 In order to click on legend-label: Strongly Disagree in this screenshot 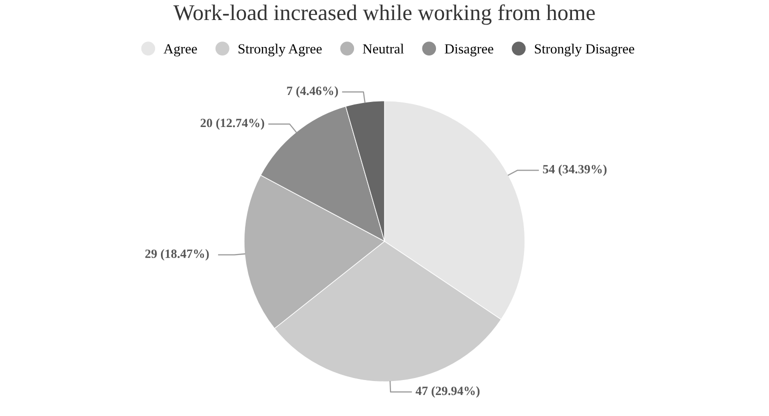, I will do `click(584, 50)`.